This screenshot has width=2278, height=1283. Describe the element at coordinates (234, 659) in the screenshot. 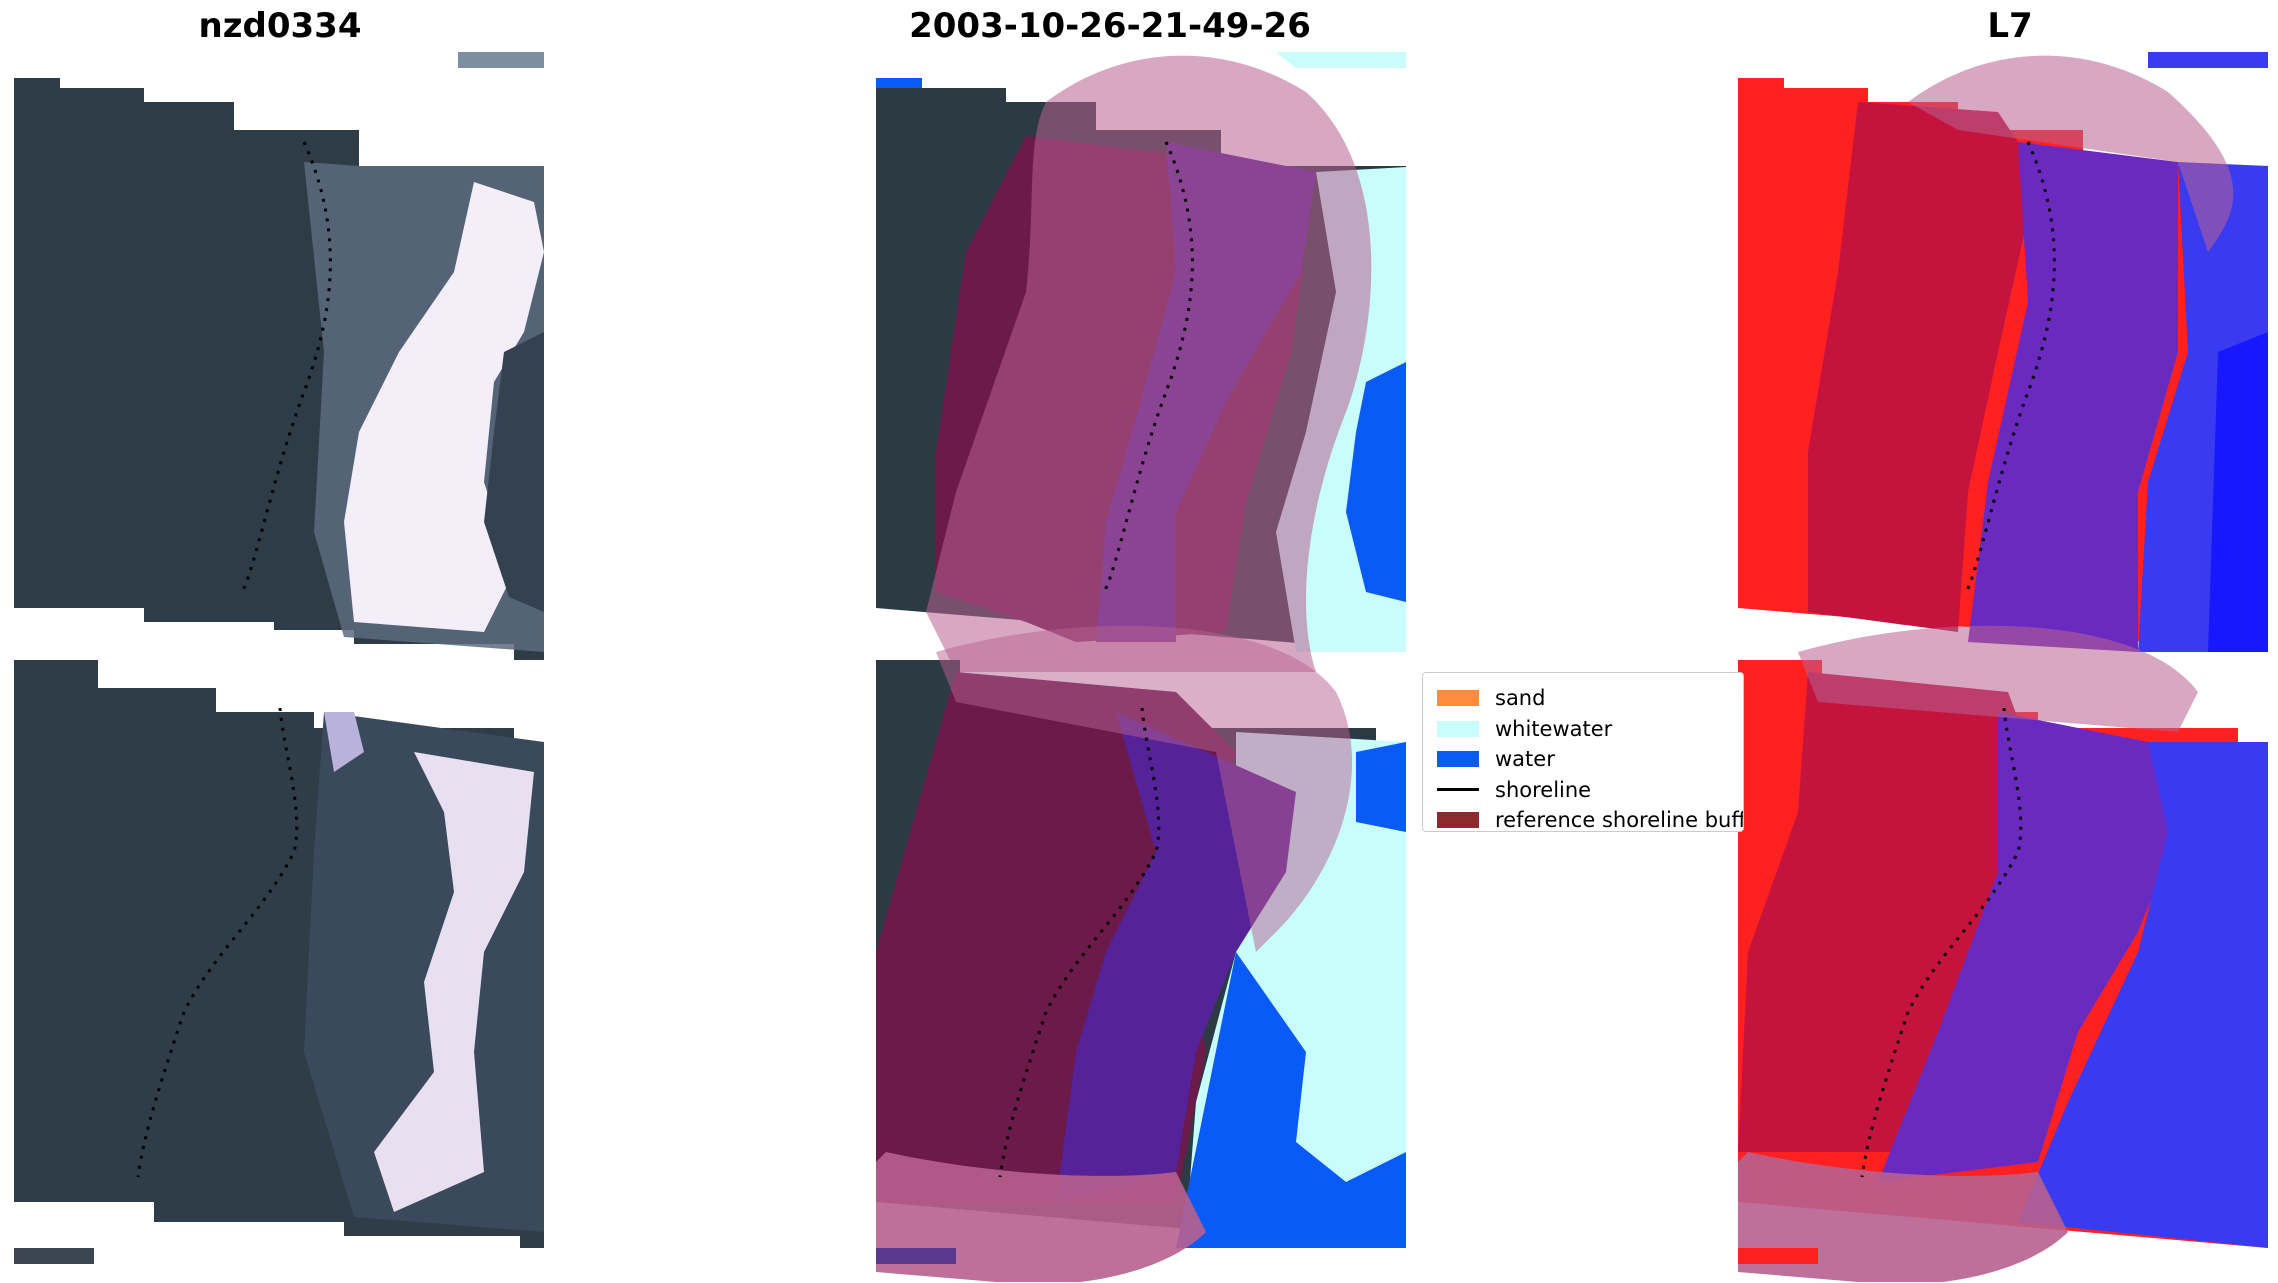

I see `rgb-shoreline` at that location.